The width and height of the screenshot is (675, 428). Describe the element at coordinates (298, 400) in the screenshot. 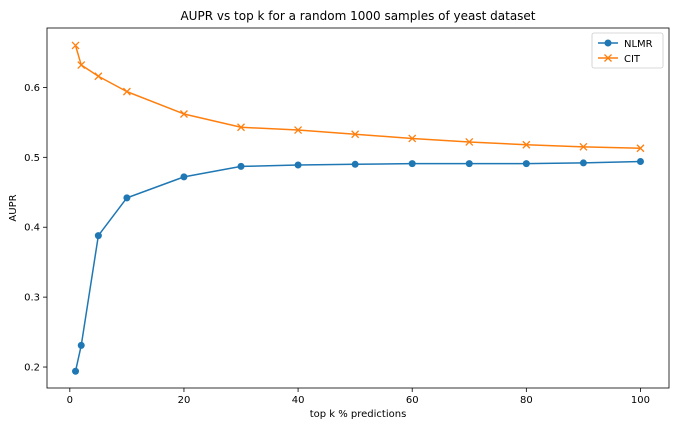

I see `x-tick-label: 40` at that location.